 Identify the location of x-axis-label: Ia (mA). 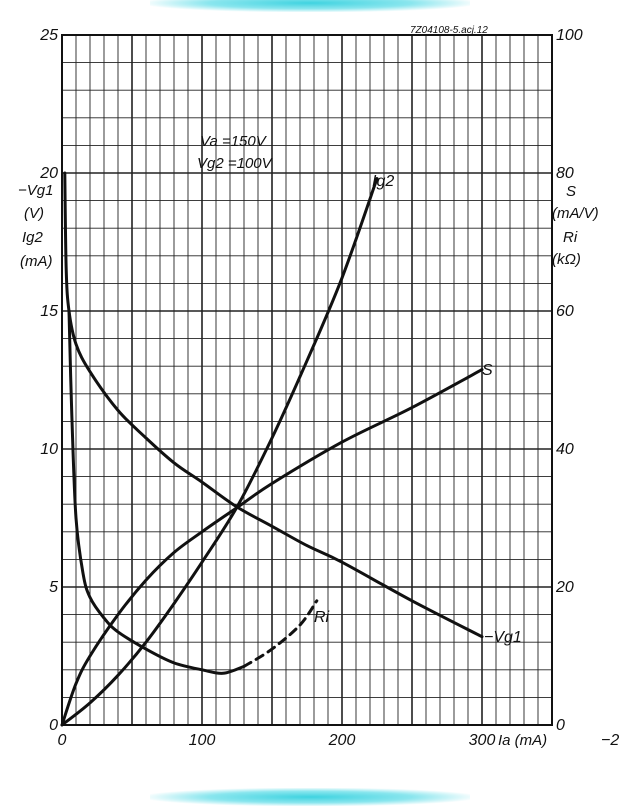
(522, 740).